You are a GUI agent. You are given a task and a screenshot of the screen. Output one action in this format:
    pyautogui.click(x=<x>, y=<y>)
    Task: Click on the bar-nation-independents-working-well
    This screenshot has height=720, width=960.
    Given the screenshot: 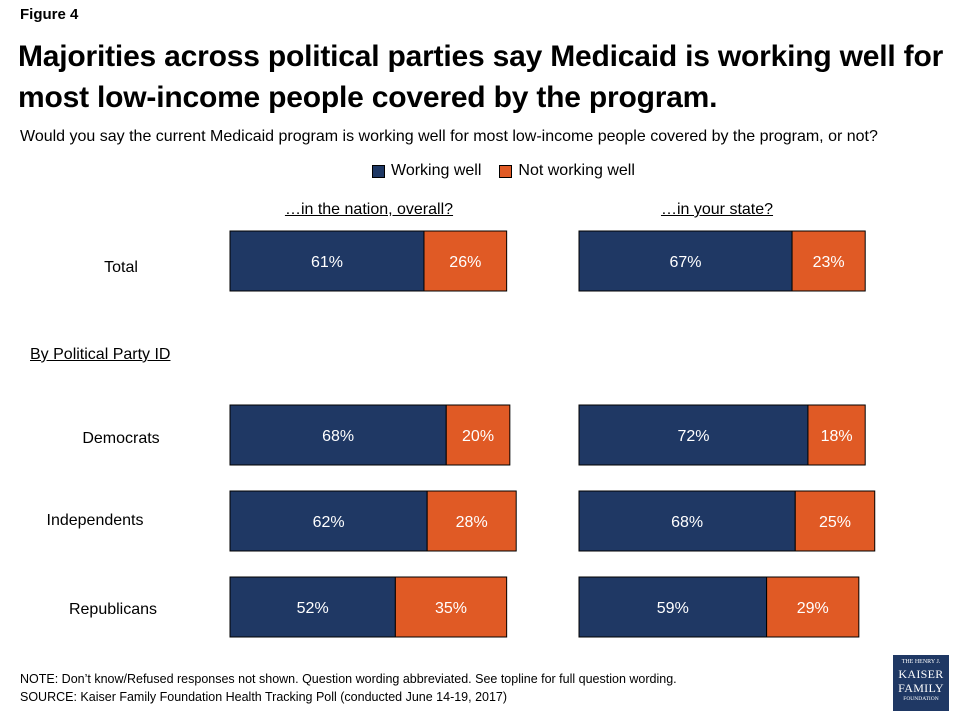 What is the action you would take?
    pyautogui.click(x=328, y=521)
    